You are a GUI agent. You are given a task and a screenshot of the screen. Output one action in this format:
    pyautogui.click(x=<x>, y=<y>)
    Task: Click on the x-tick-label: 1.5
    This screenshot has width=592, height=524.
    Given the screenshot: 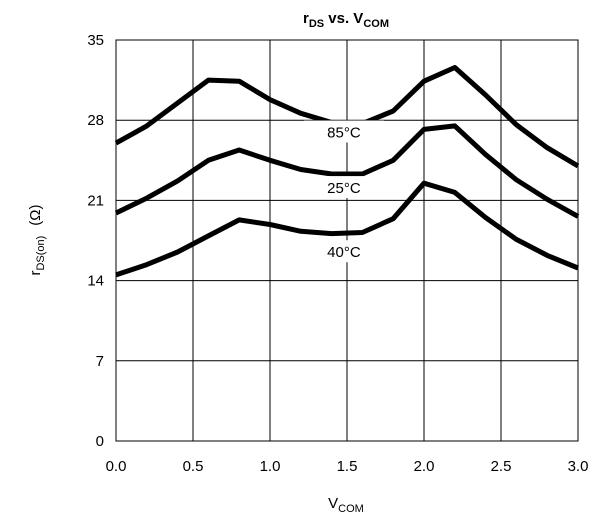 What is the action you would take?
    pyautogui.click(x=347, y=466)
    